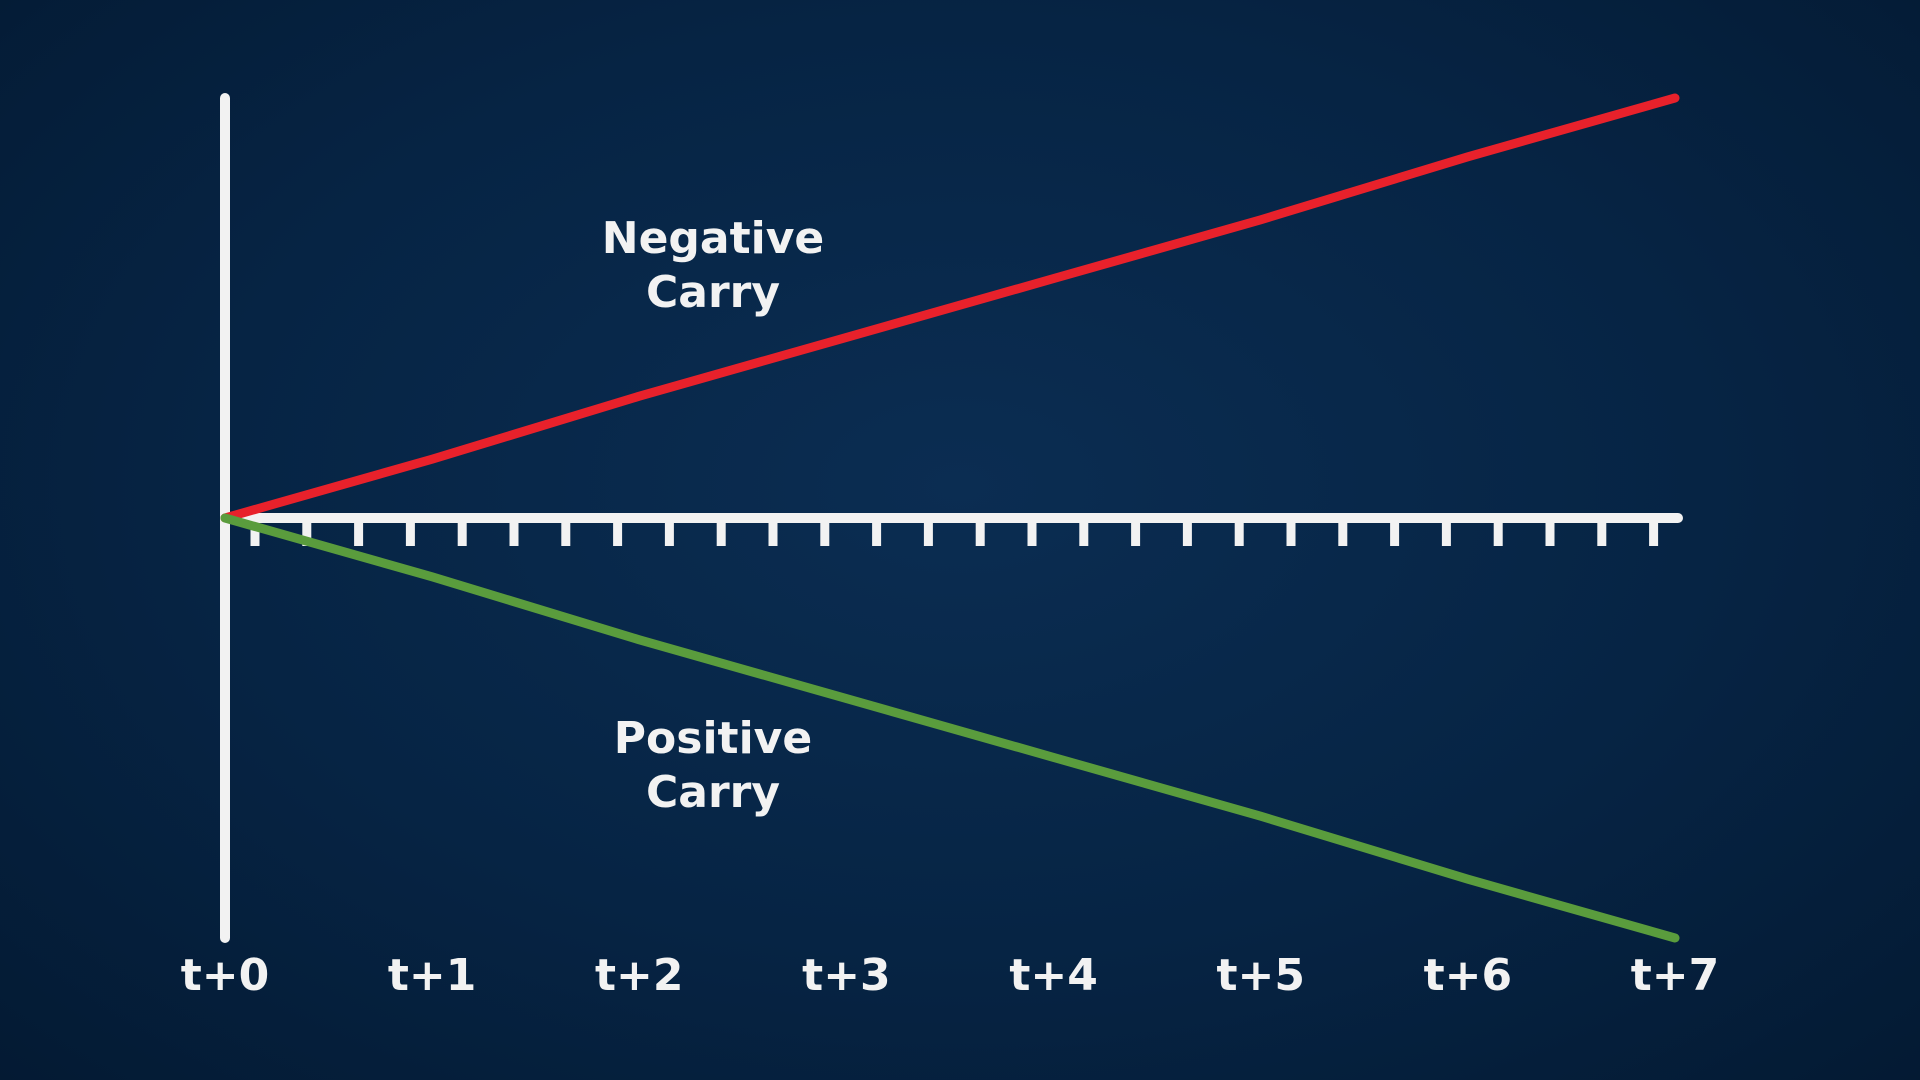 The height and width of the screenshot is (1080, 1920). Describe the element at coordinates (639, 975) in the screenshot. I see `x-tick-label: t+2` at that location.